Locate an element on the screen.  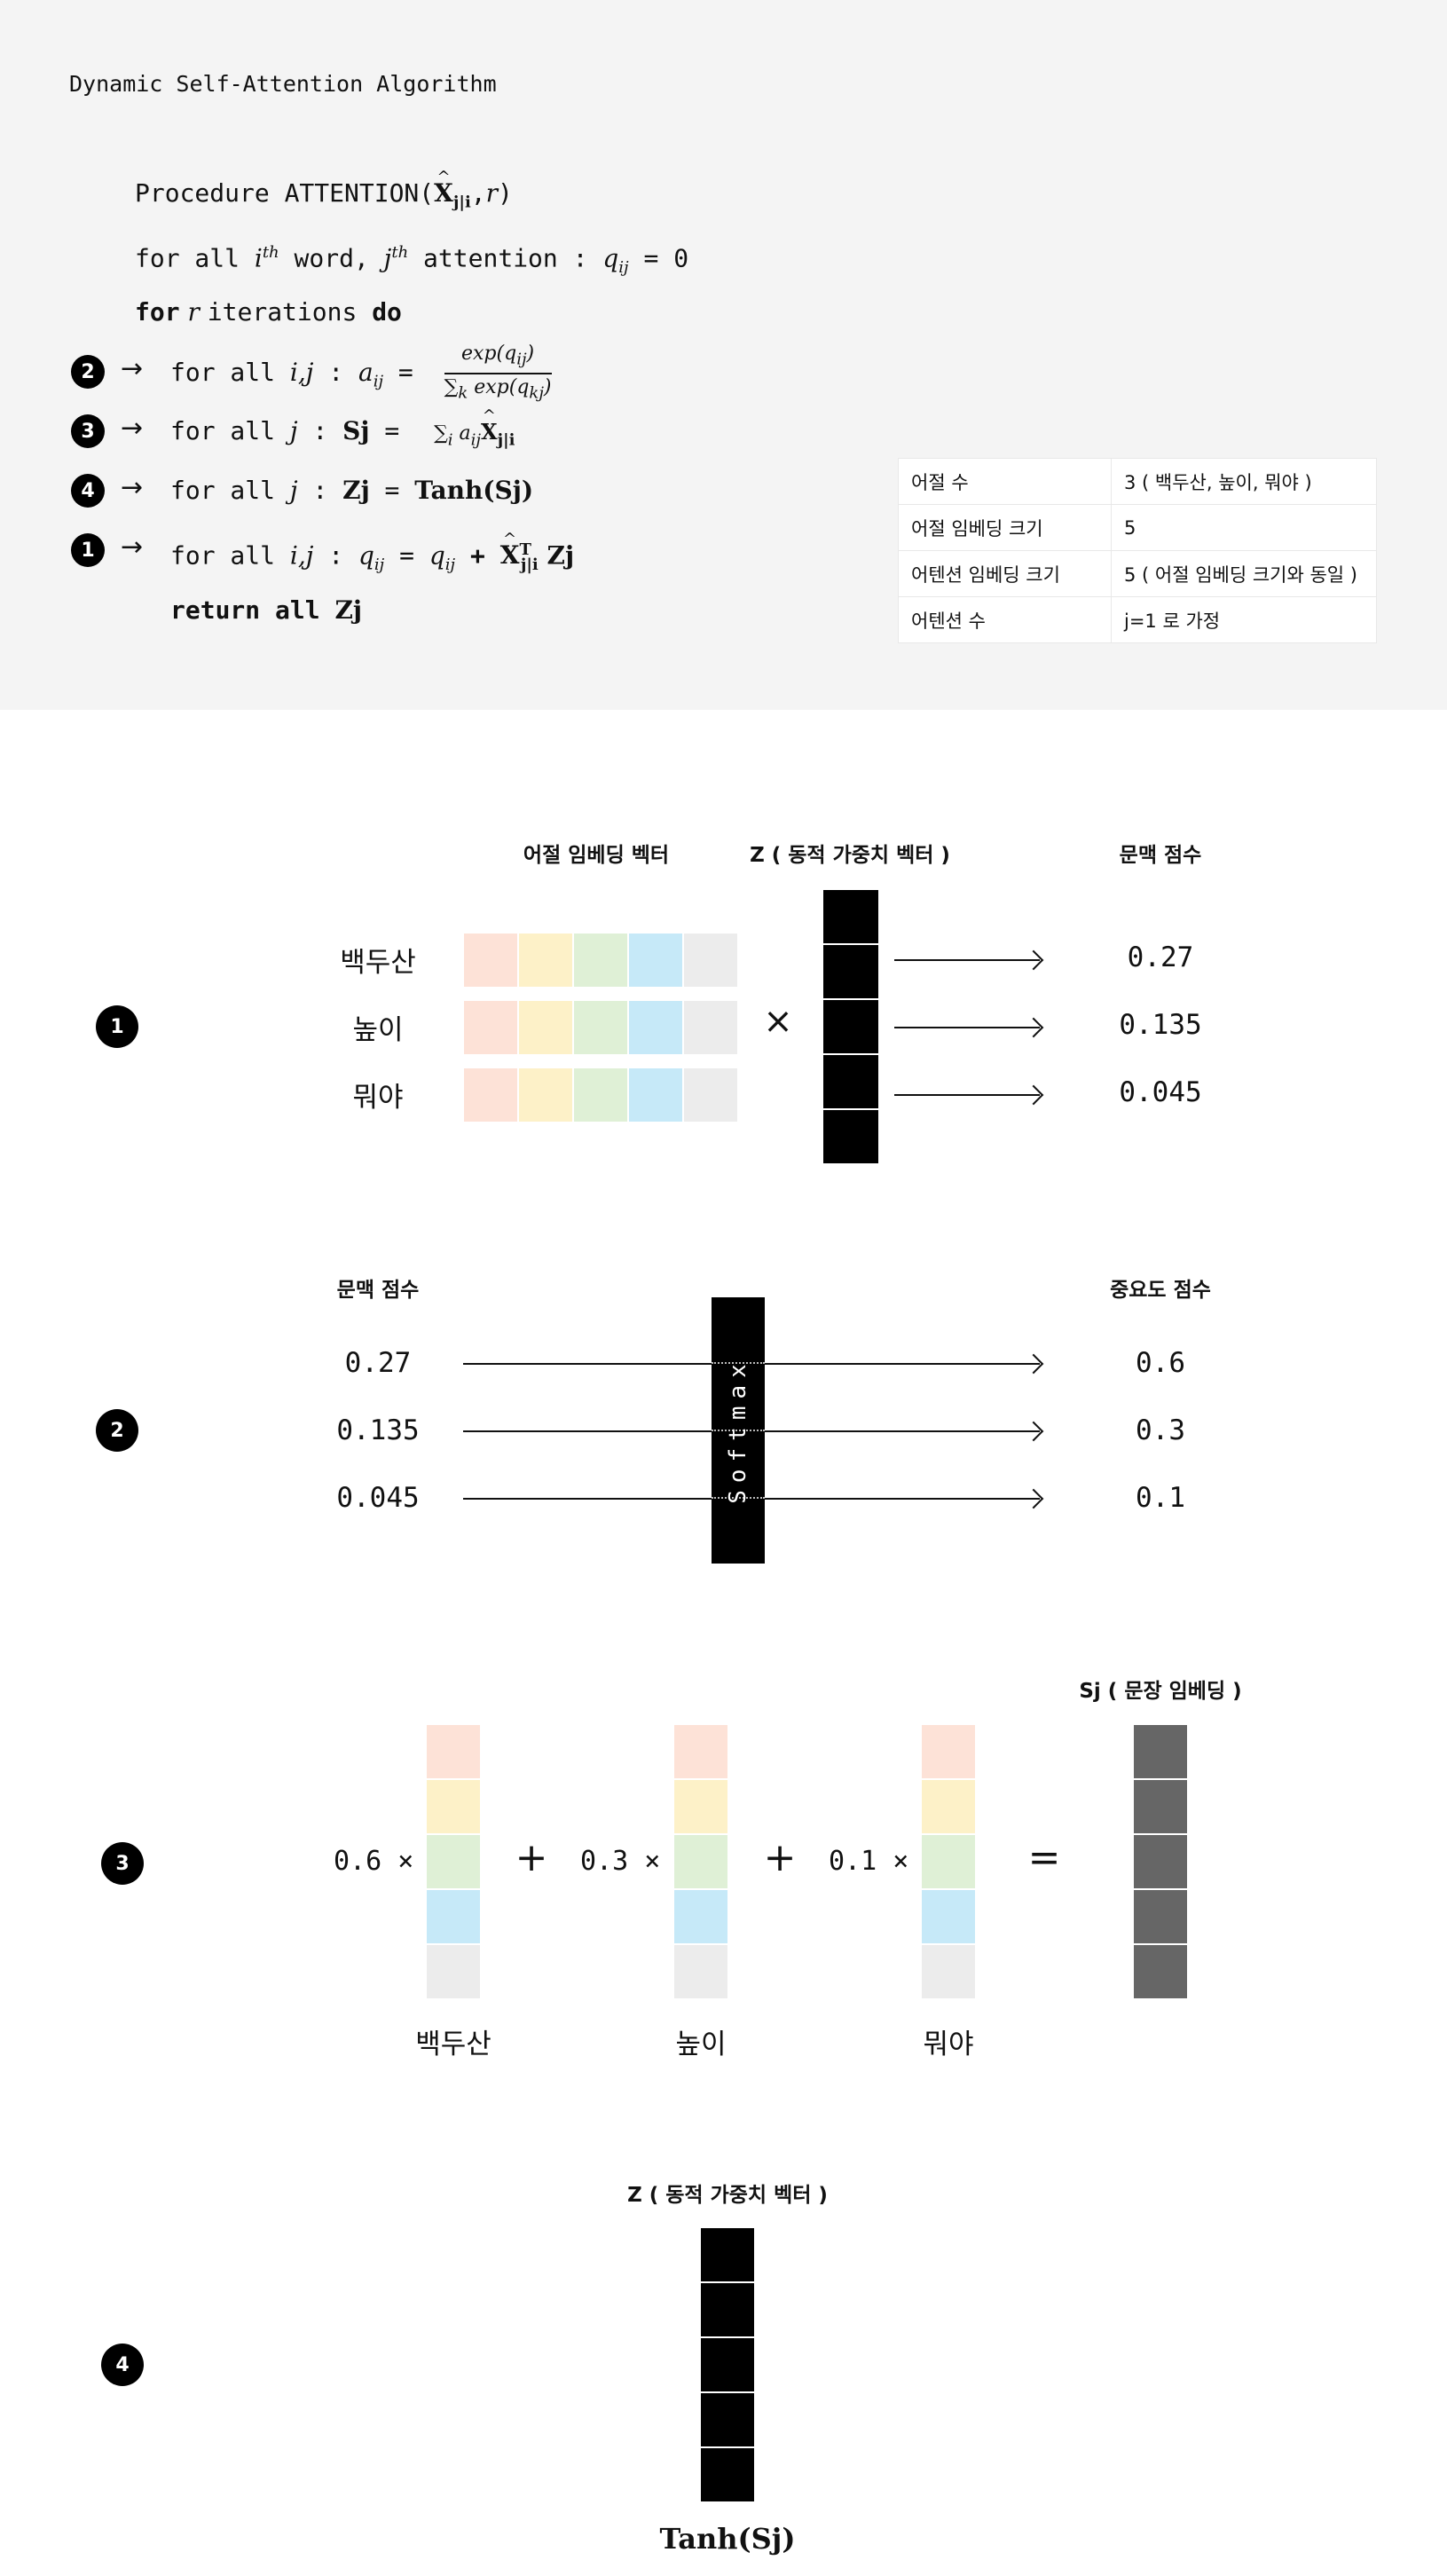
section-badge-1: 1 is located at coordinates (117, 1026).